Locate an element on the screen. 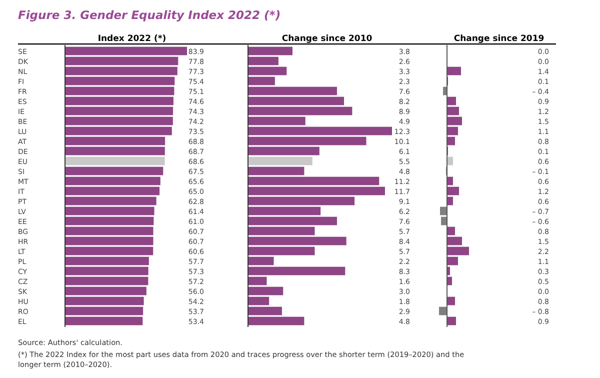 This screenshot has width=600, height=378. chart-subtitle: Index 2022 (*) is located at coordinates (132, 39).